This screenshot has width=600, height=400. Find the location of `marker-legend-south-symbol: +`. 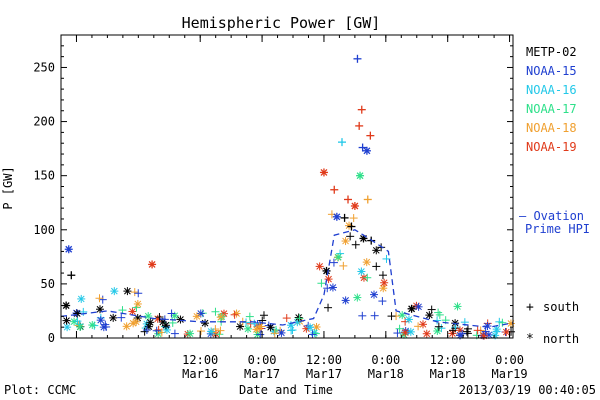

marker-legend-south-symbol: + is located at coordinates (530, 307).